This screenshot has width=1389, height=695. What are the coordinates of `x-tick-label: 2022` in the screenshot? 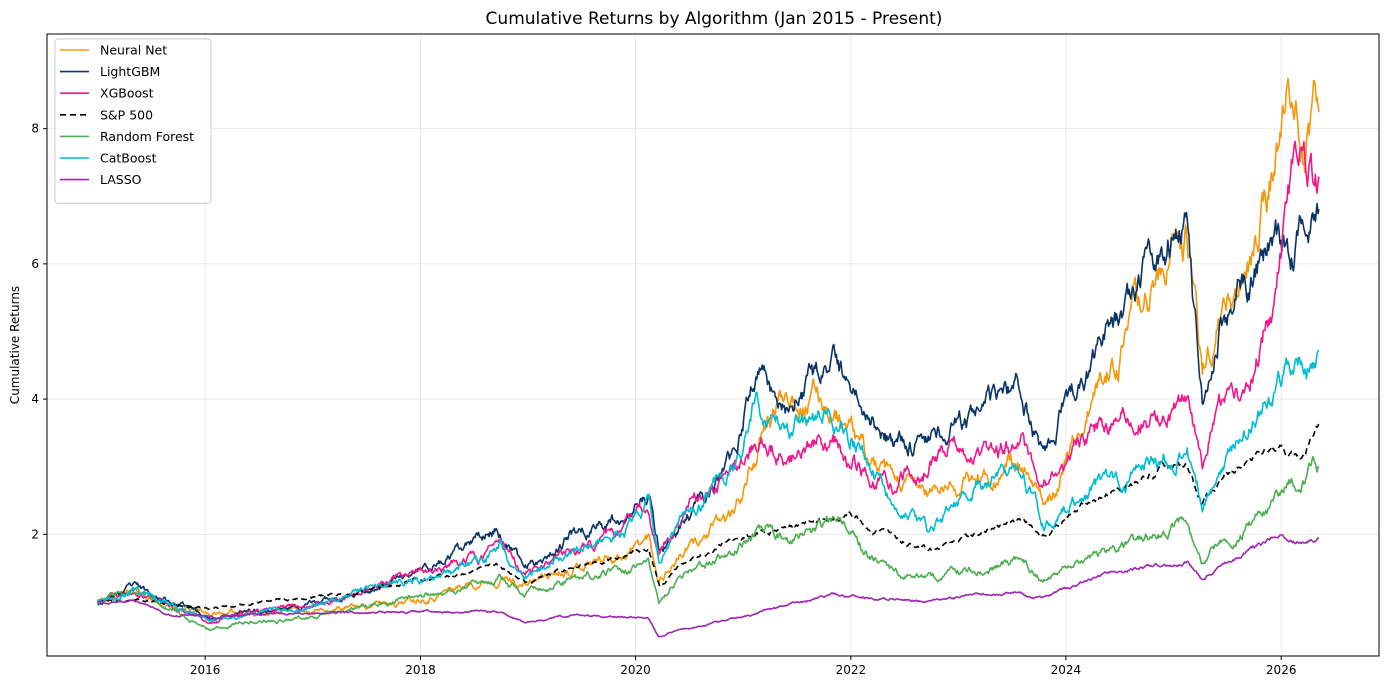 It's located at (851, 670).